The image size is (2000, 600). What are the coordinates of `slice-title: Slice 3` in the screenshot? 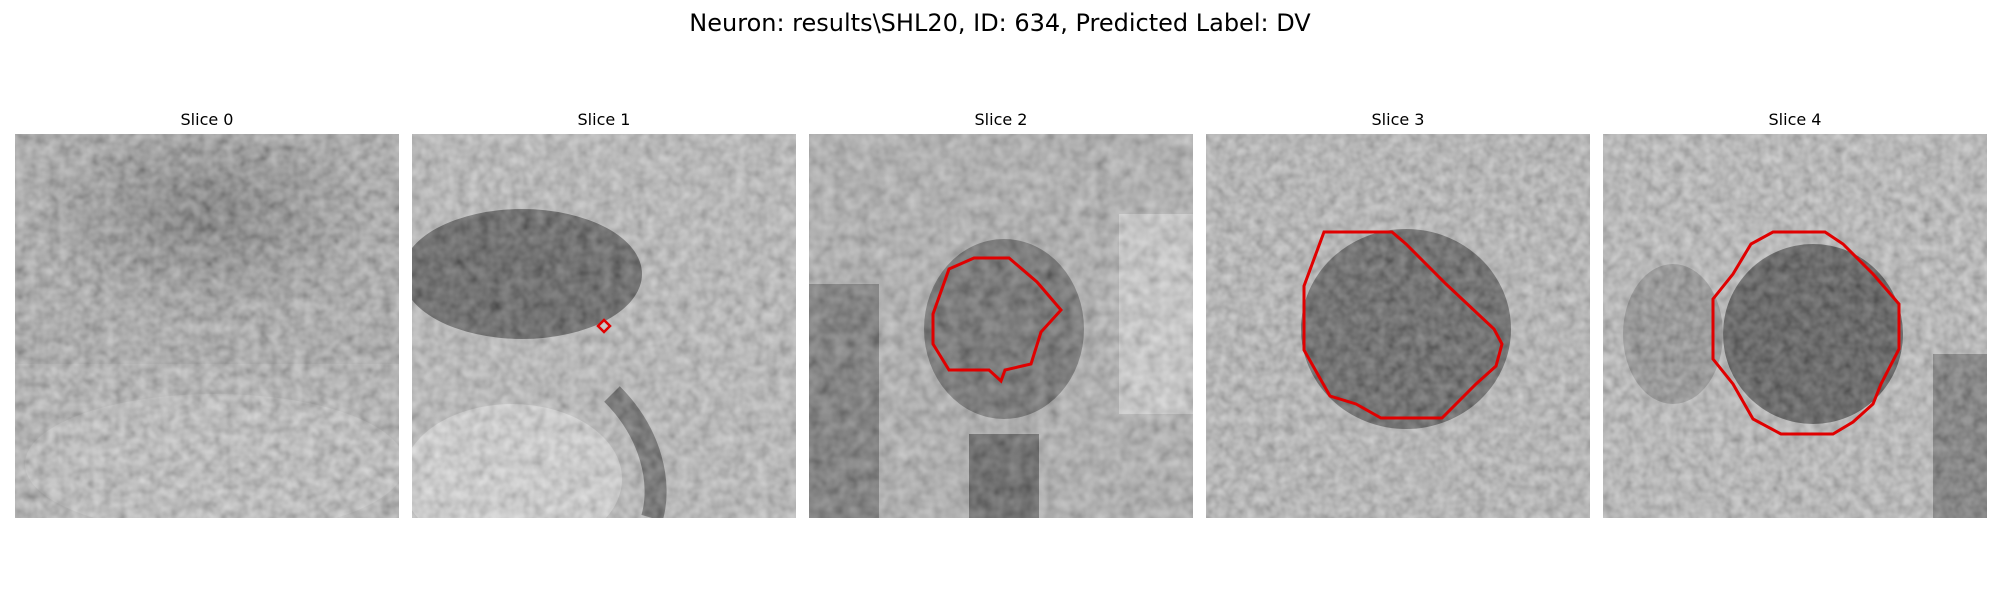 It's located at (1398, 119).